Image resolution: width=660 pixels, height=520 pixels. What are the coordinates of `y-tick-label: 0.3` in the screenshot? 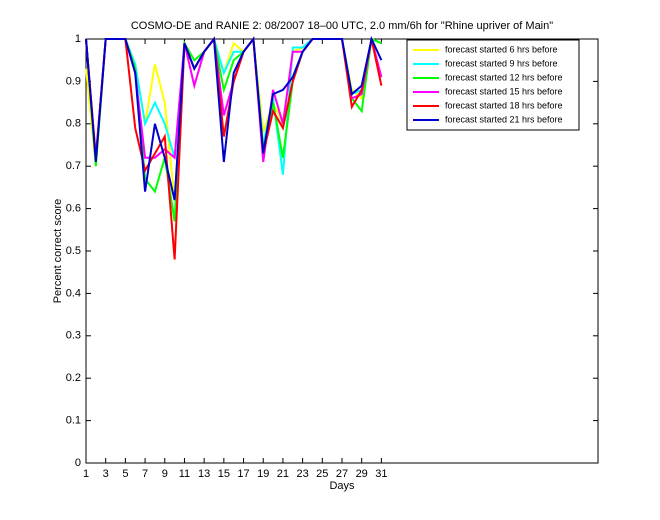 It's located at (73, 336).